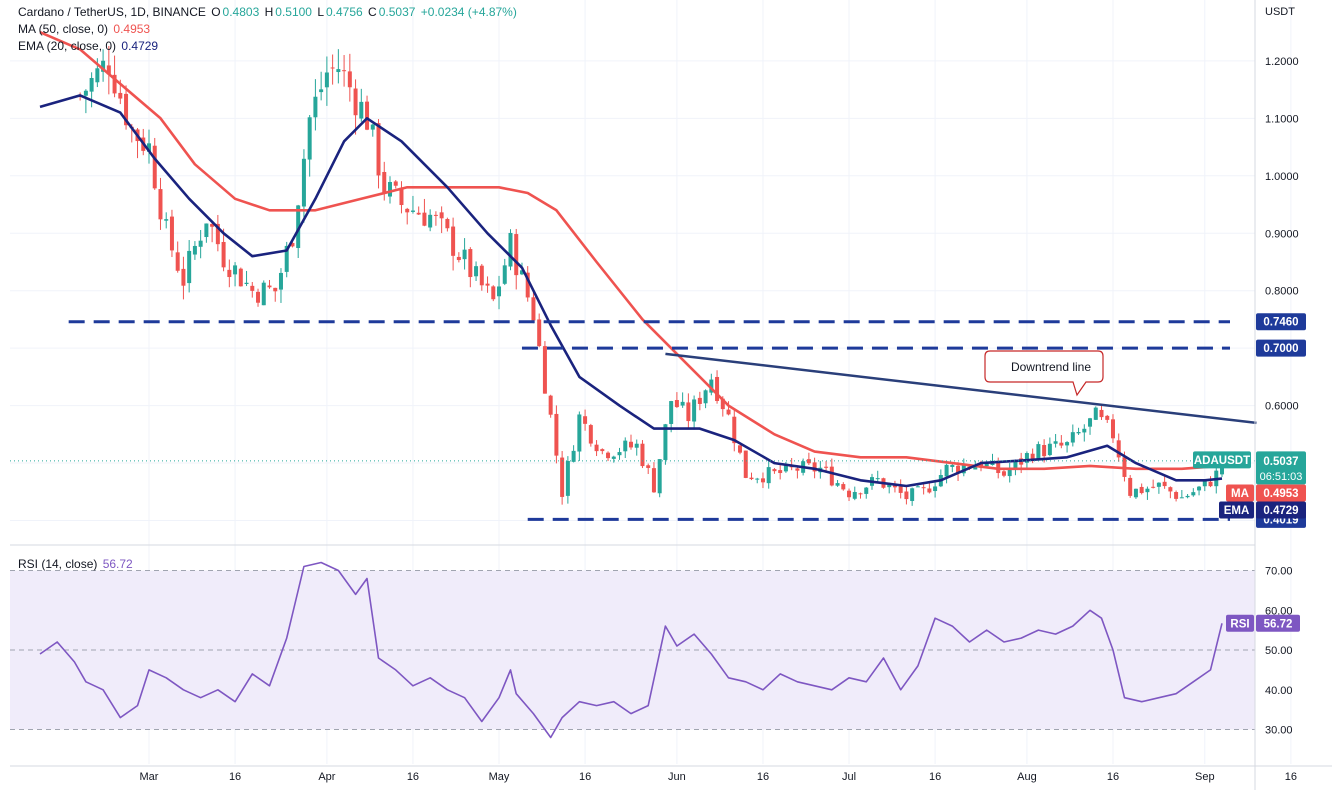  What do you see at coordinates (1278, 623) in the screenshot?
I see `rsi-value-tag: 56.72` at bounding box center [1278, 623].